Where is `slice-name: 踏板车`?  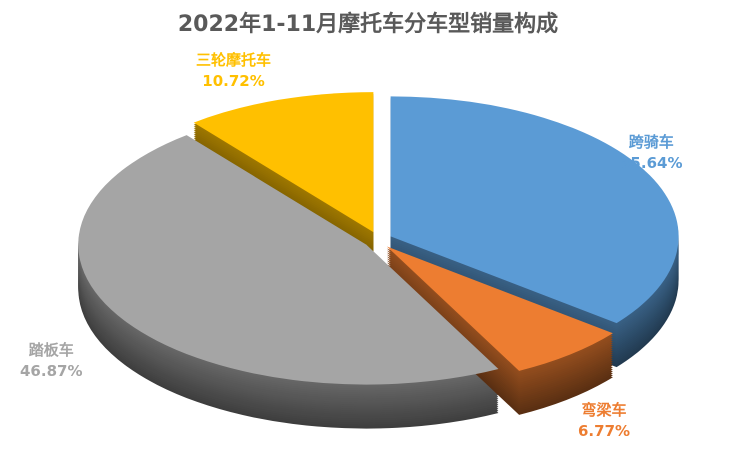
slice-name: 踏板车 is located at coordinates (51, 350).